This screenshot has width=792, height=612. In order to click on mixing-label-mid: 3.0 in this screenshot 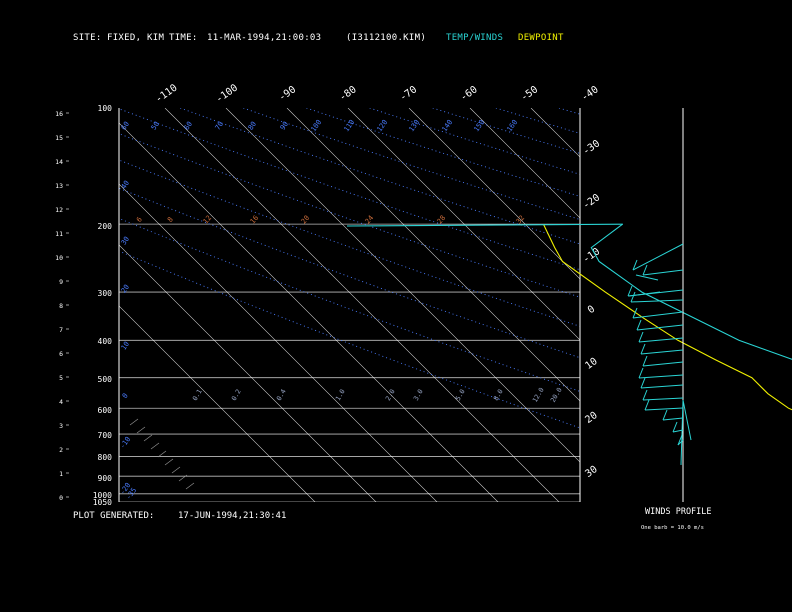, I will do `click(418, 395)`.